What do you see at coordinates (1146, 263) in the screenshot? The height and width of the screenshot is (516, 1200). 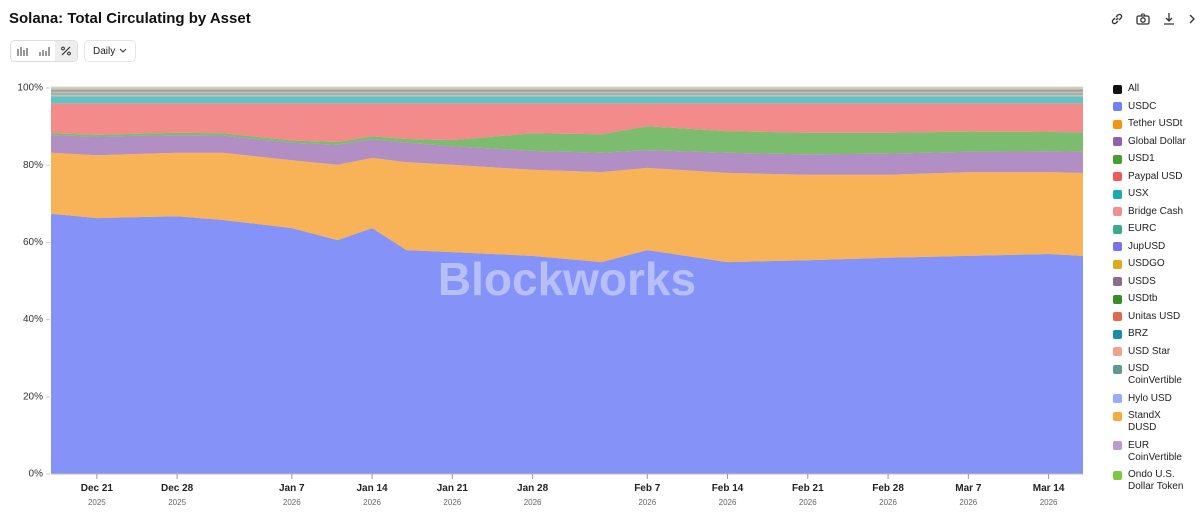 I see `legend-label: USDGO` at bounding box center [1146, 263].